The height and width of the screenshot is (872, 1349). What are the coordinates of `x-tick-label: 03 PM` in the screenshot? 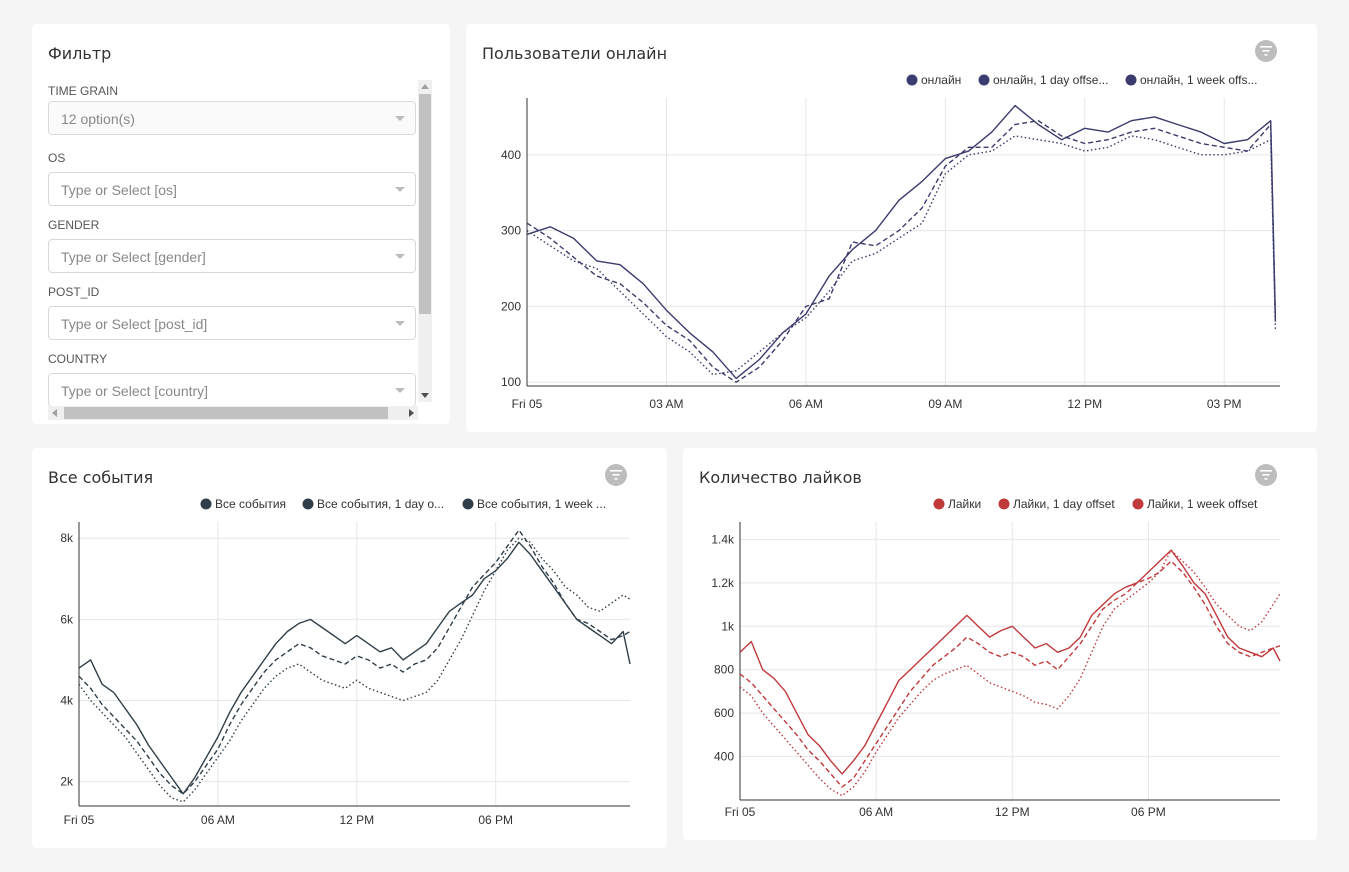 It's located at (1224, 404).